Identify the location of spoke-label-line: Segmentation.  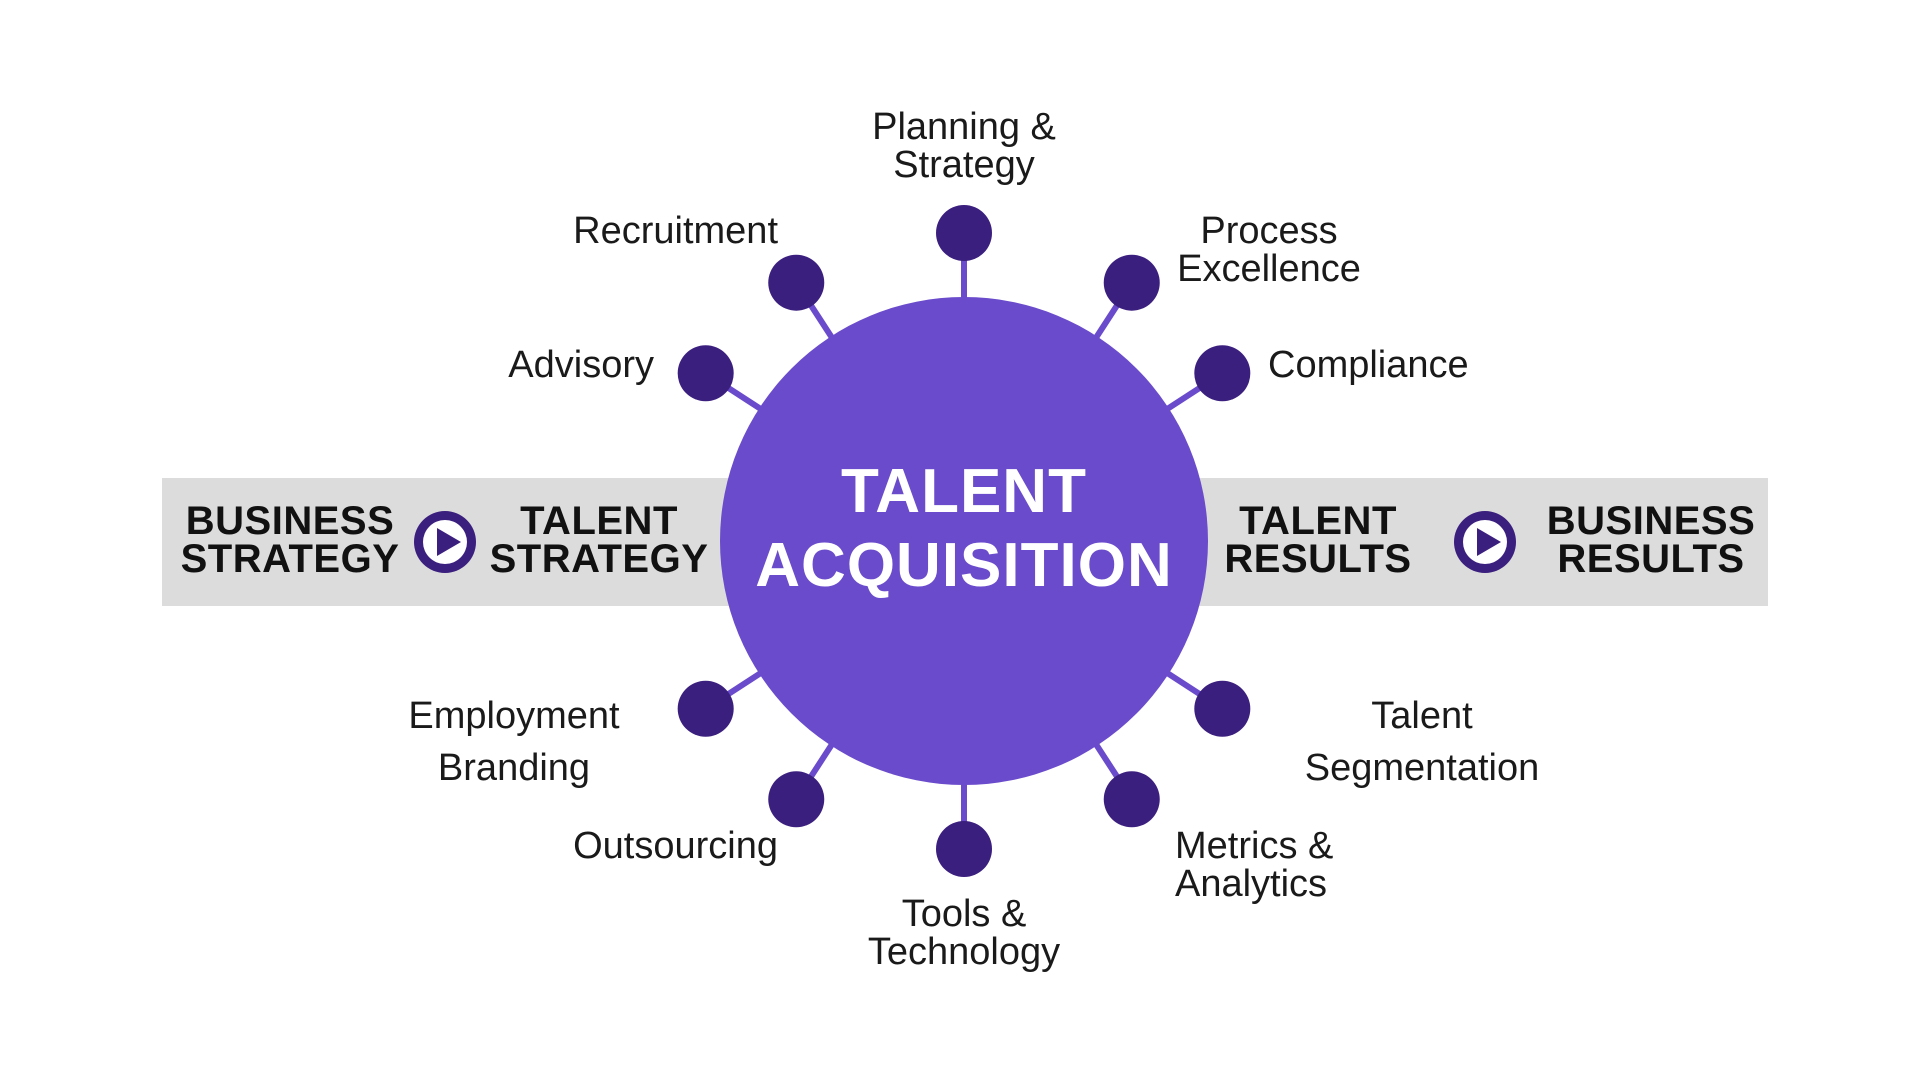
(1422, 768).